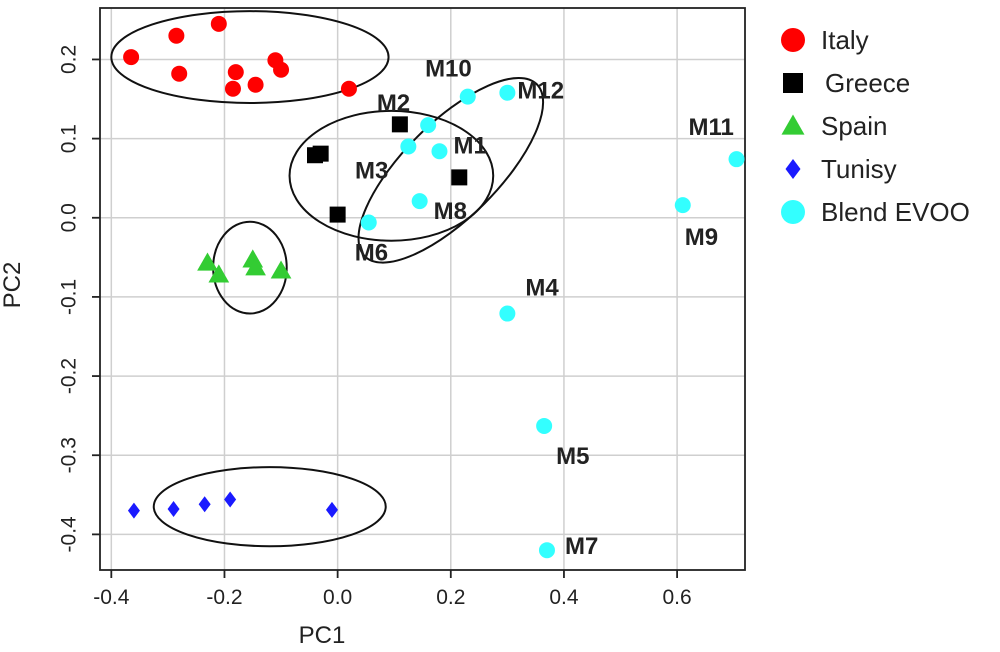 The image size is (1000, 652). What do you see at coordinates (371, 253) in the screenshot?
I see `point-label-m6: M6` at bounding box center [371, 253].